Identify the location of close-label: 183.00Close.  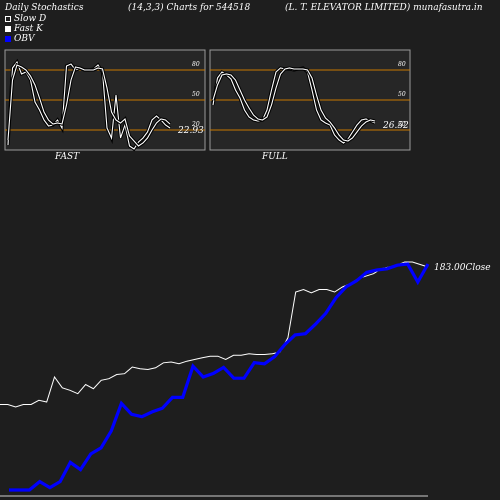
(462, 268).